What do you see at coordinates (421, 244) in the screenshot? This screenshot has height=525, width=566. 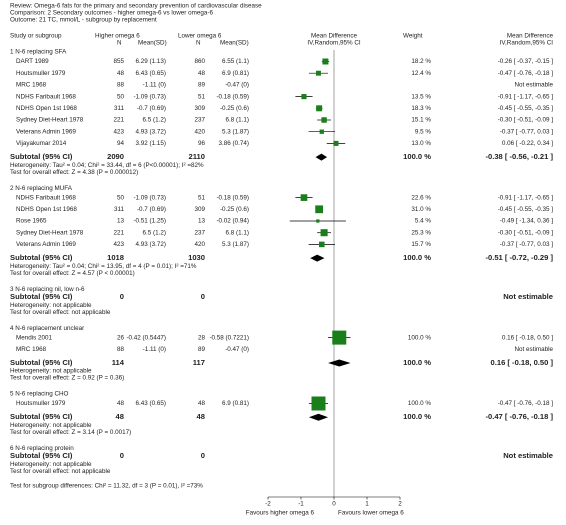 I see `weight: 15.7 %` at bounding box center [421, 244].